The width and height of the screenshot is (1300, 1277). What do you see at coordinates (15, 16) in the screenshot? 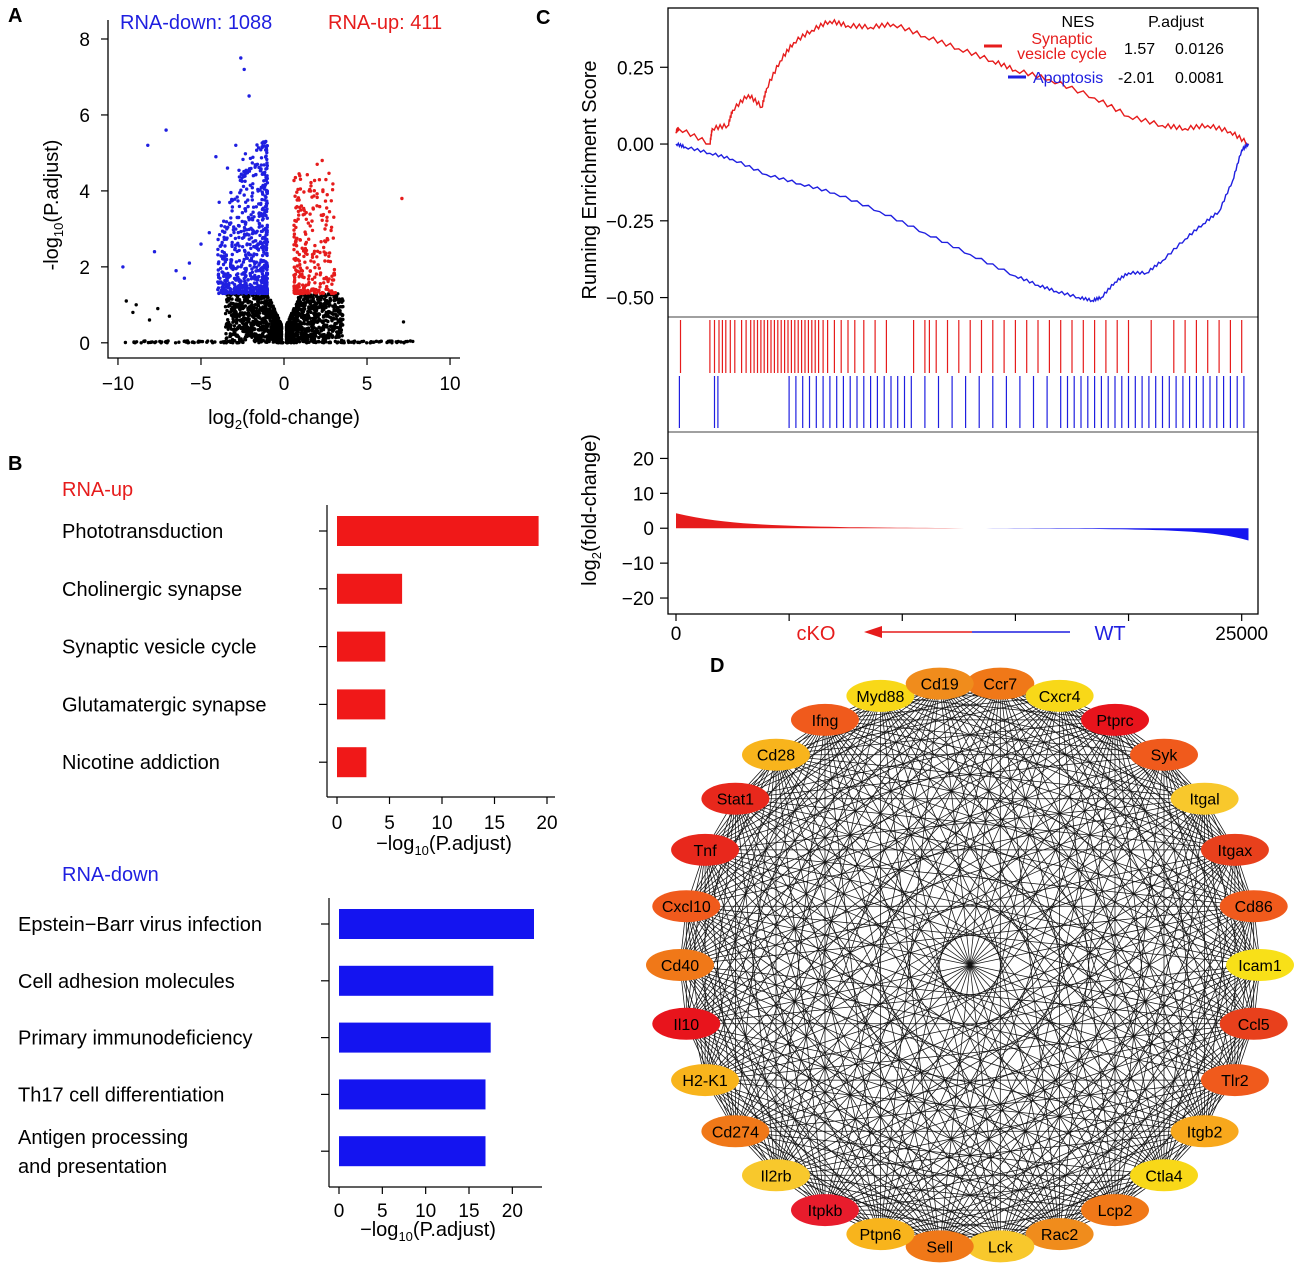
I see `panel-label-a: A` at bounding box center [15, 16].